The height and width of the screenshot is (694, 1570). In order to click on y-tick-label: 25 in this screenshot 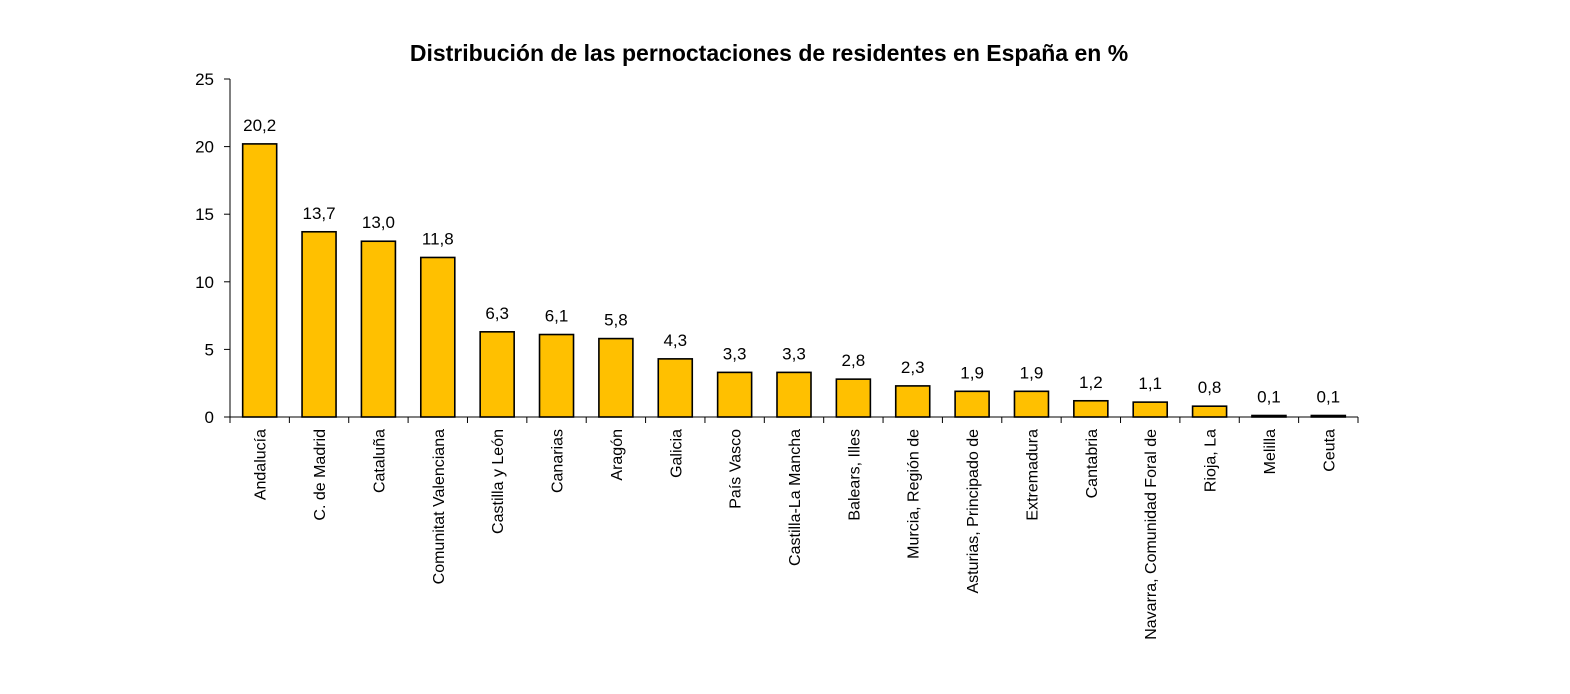, I will do `click(204, 79)`.